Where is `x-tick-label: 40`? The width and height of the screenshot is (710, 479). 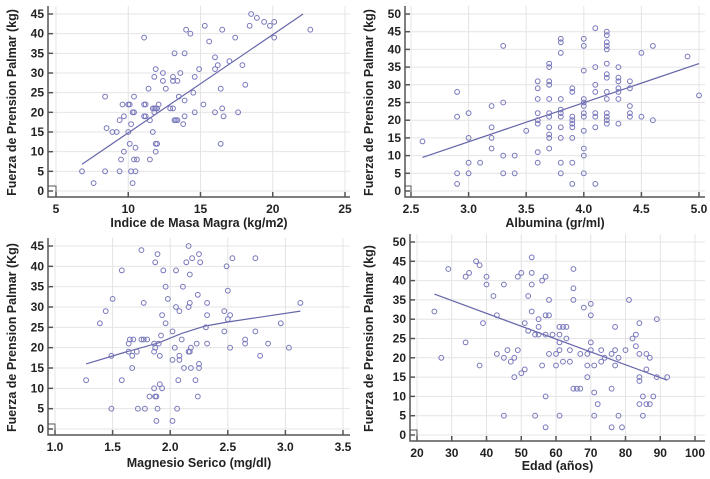
x-tick-label: 40 is located at coordinates (487, 453).